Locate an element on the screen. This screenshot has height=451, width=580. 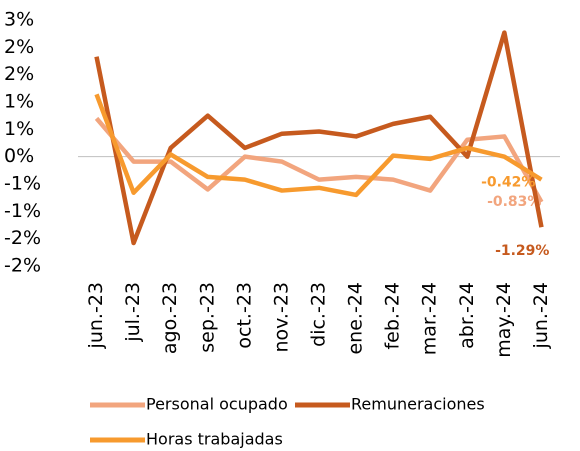
x-tick-label: oct.-23 is located at coordinates (244, 315).